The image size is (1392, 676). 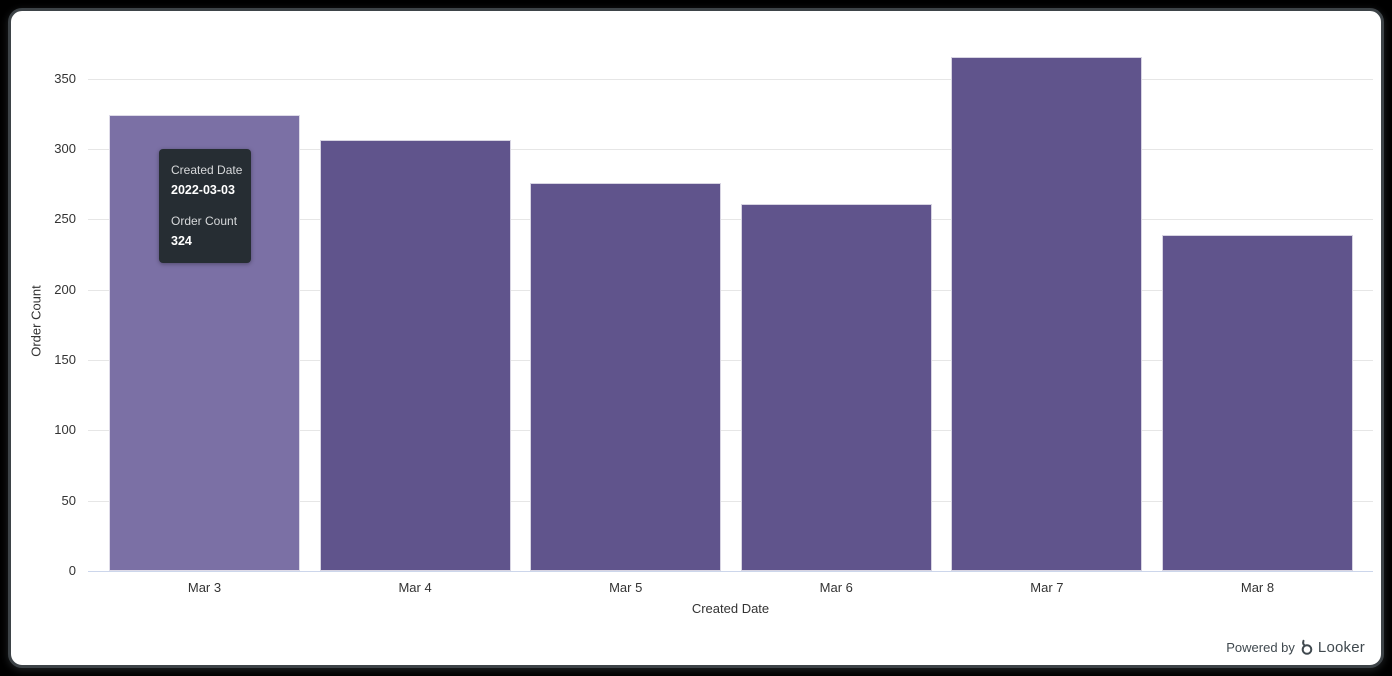 I want to click on y-tick-label: 350, so click(x=65, y=78).